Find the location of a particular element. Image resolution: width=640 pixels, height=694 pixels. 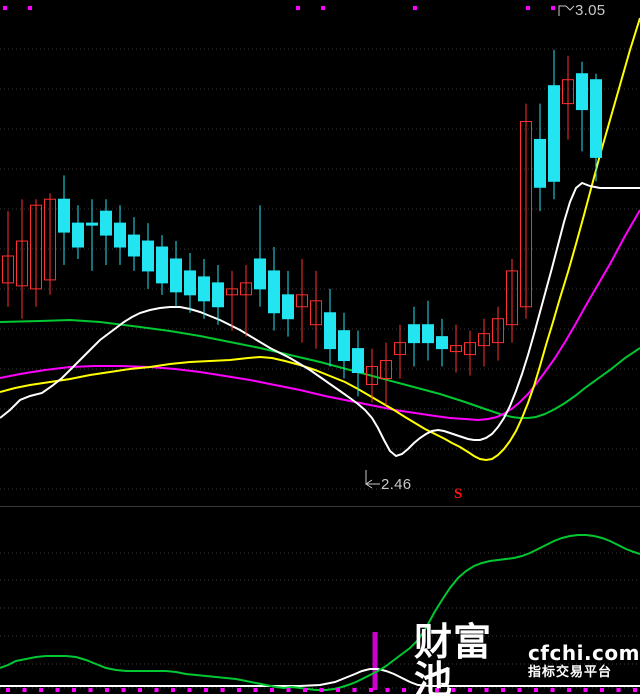

indicator-bottom-markers is located at coordinates (321, 690).